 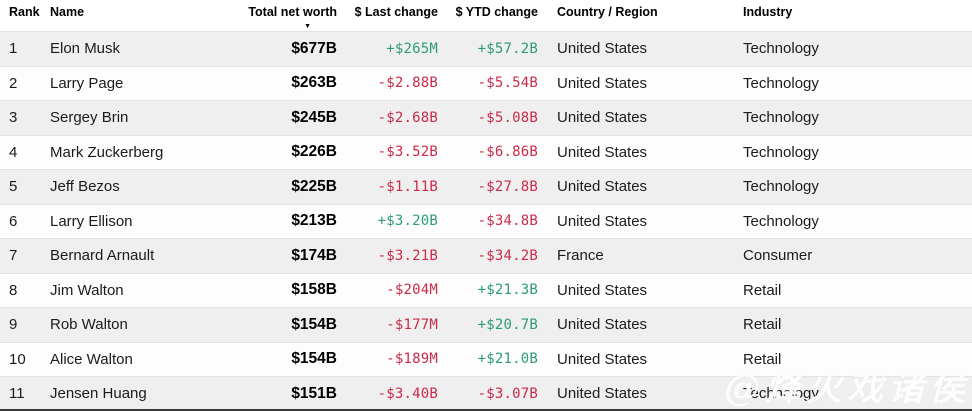 I want to click on column-header-last-change: $ Last change, so click(x=396, y=12).